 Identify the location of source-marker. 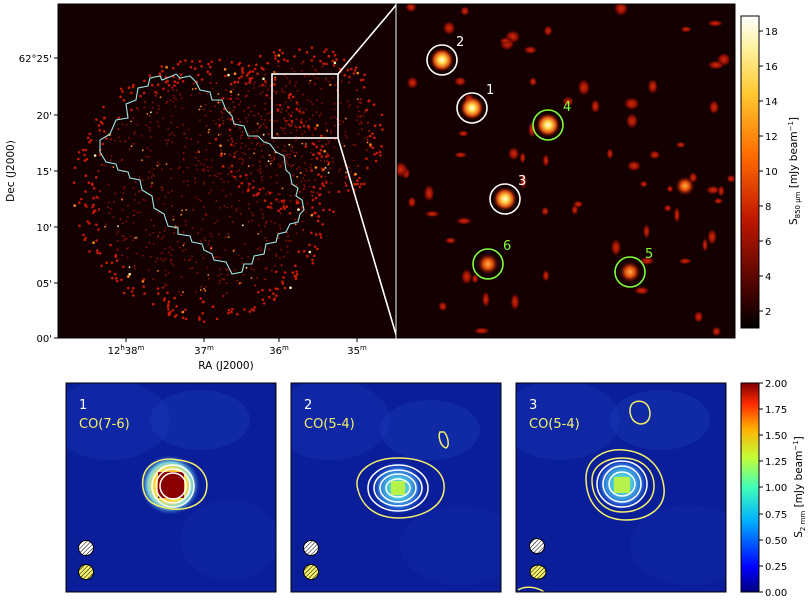
(442, 60).